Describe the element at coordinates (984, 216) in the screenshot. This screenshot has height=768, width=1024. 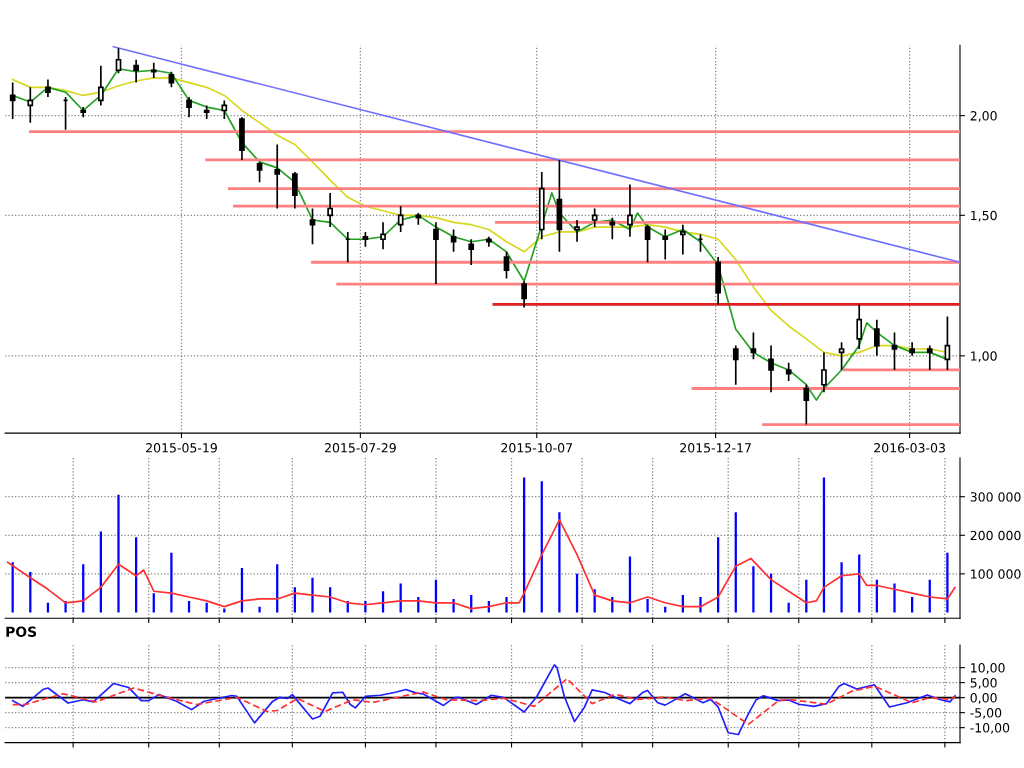
I see `y-tick-label: 1,50` at that location.